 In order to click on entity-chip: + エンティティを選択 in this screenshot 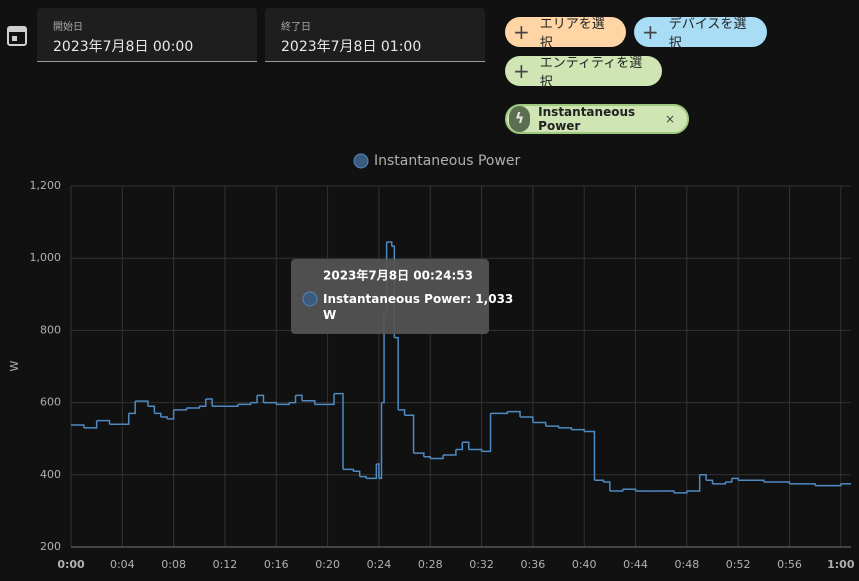, I will do `click(583, 73)`.